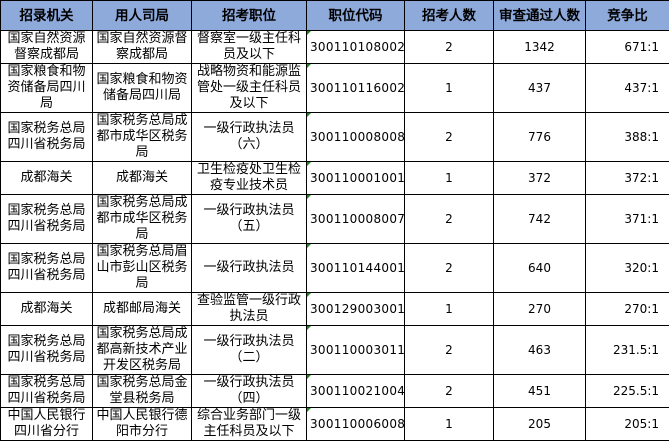 The image size is (669, 441). I want to click on cell-agency: 国家粮食和物资储备局四川局, so click(47, 88).